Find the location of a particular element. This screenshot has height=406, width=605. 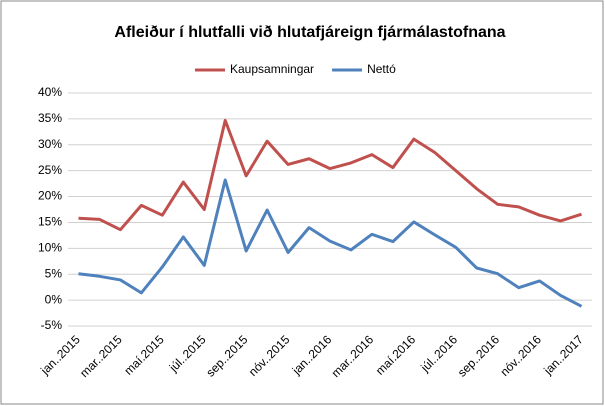

y-tick-label: 25% is located at coordinates (50, 170).